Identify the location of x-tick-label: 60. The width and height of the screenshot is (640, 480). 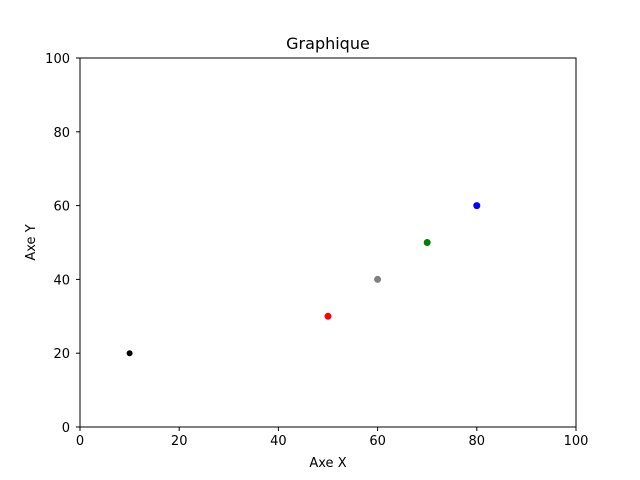
(377, 441).